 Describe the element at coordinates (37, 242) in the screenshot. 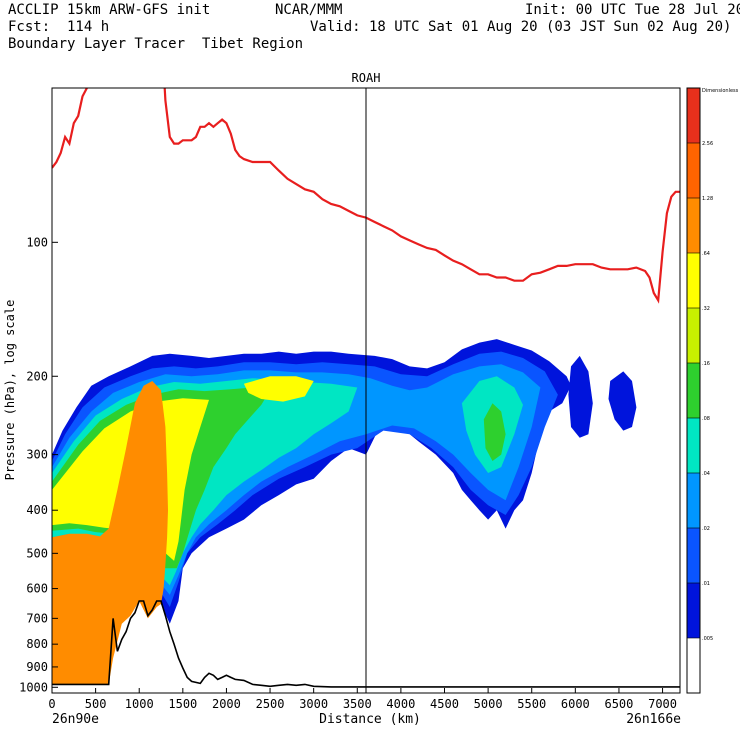

I see `y-tick-label: 100` at that location.